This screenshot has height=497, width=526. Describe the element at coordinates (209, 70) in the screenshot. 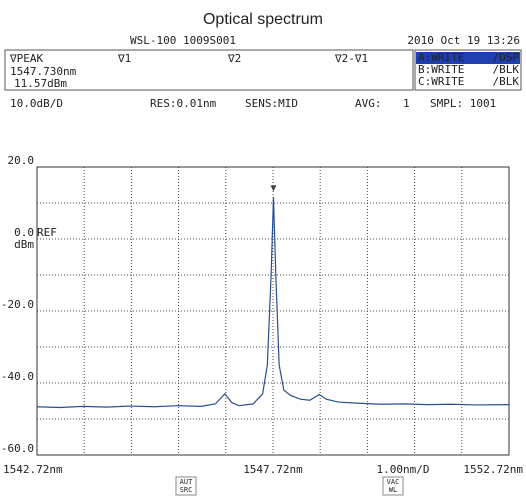

I see `marker-box` at that location.